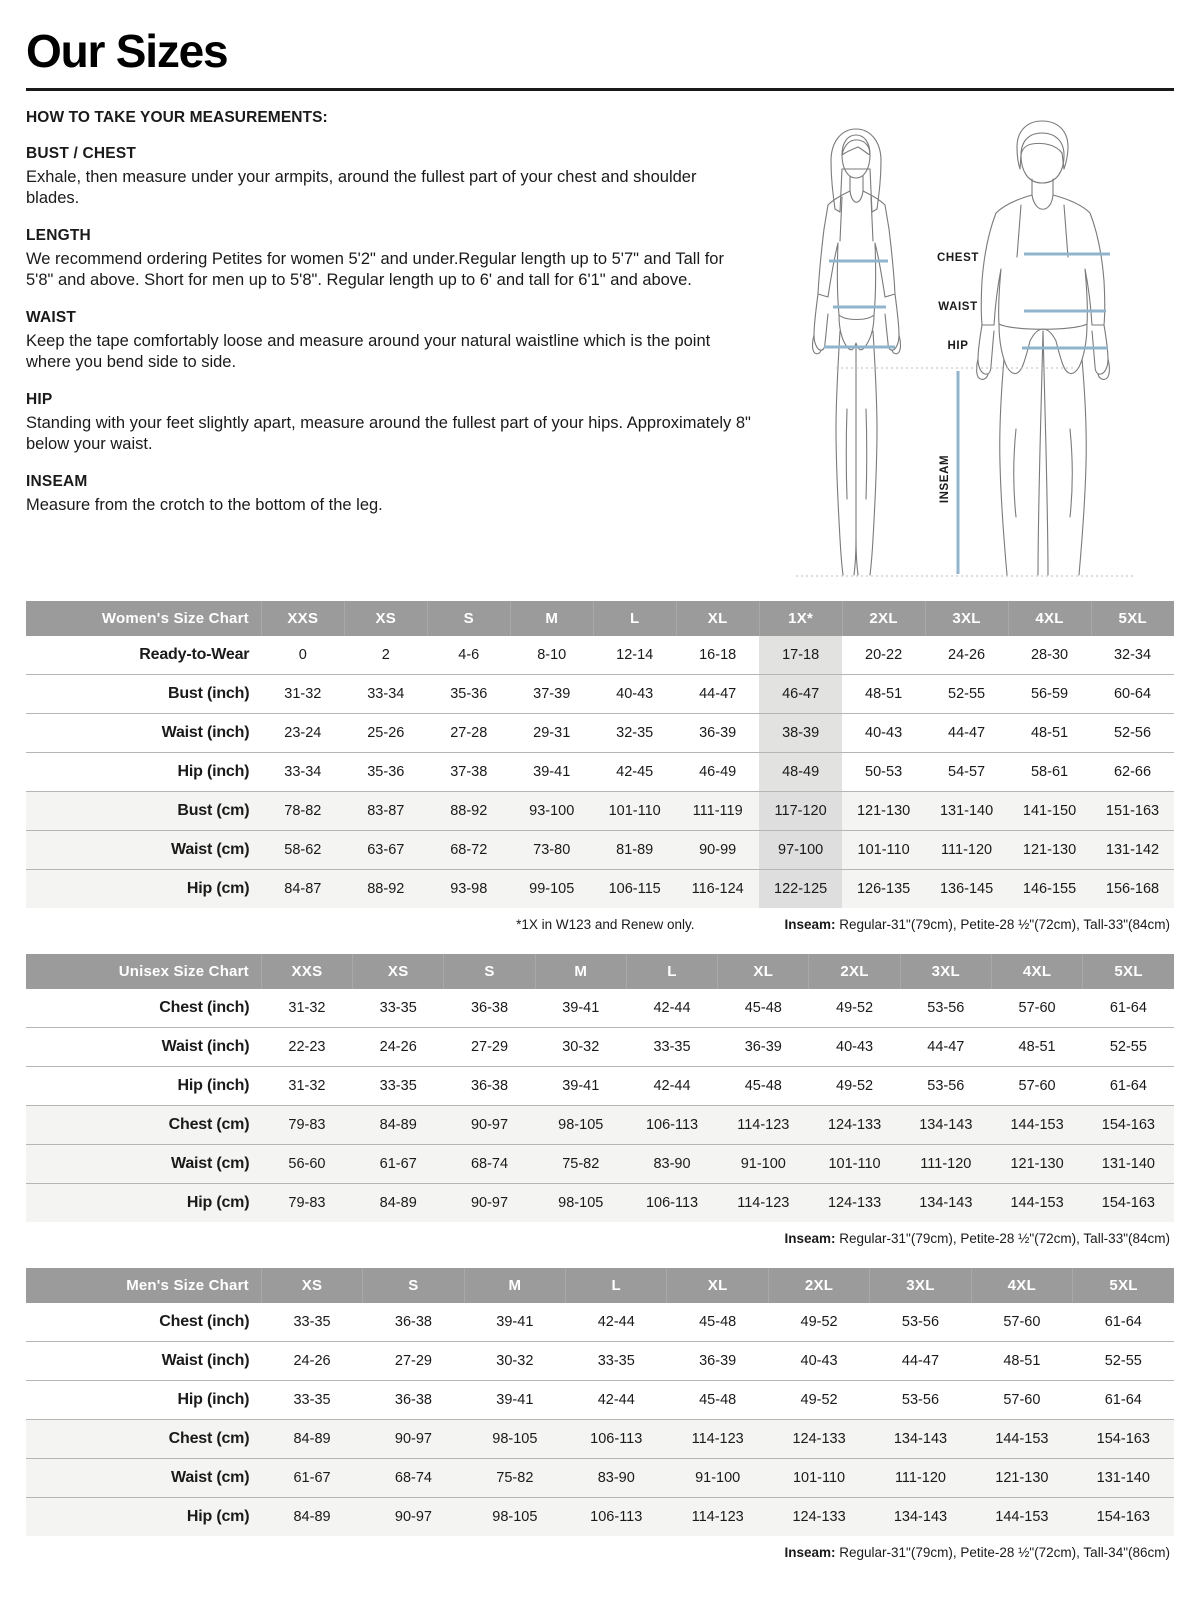  Describe the element at coordinates (1050, 888) in the screenshot. I see `cell-value: 146-155` at that location.